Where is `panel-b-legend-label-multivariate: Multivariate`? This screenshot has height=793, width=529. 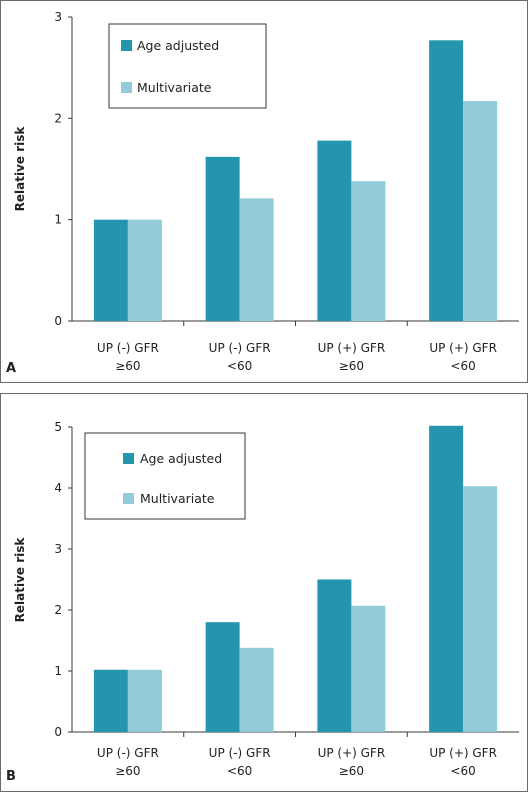 panel-b-legend-label-multivariate: Multivariate is located at coordinates (177, 498).